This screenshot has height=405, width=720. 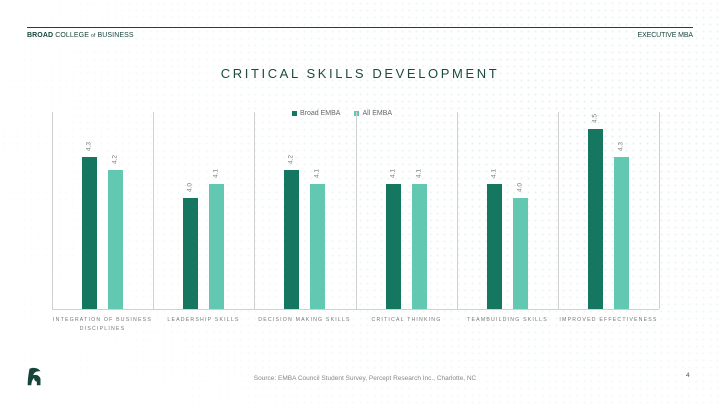 I want to click on category-label: LEADERSHIP SKILLS, so click(x=203, y=320).